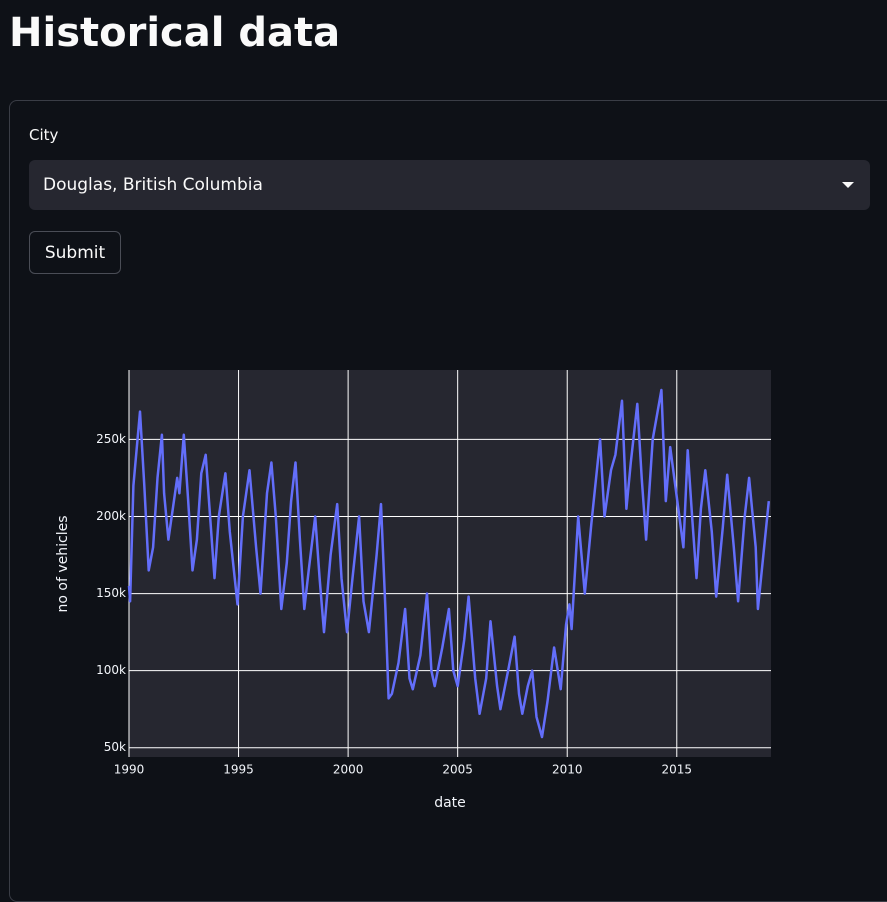 The image size is (887, 902). What do you see at coordinates (175, 33) in the screenshot?
I see `page-title: Historical data` at bounding box center [175, 33].